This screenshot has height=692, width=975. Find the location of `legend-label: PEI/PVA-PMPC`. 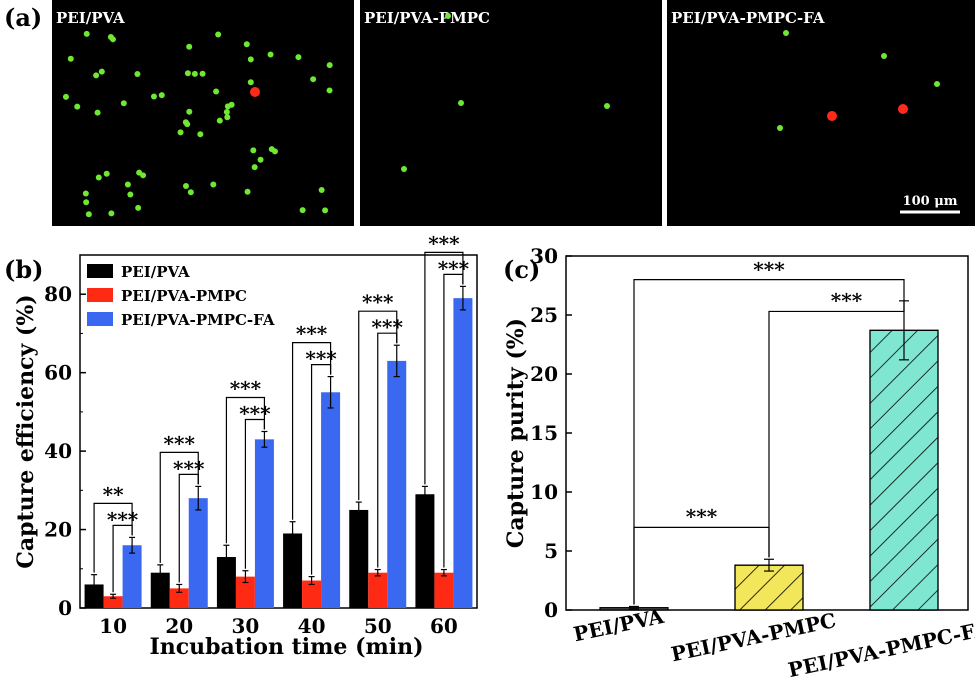

legend-label: PEI/PVA-PMPC is located at coordinates (184, 296).